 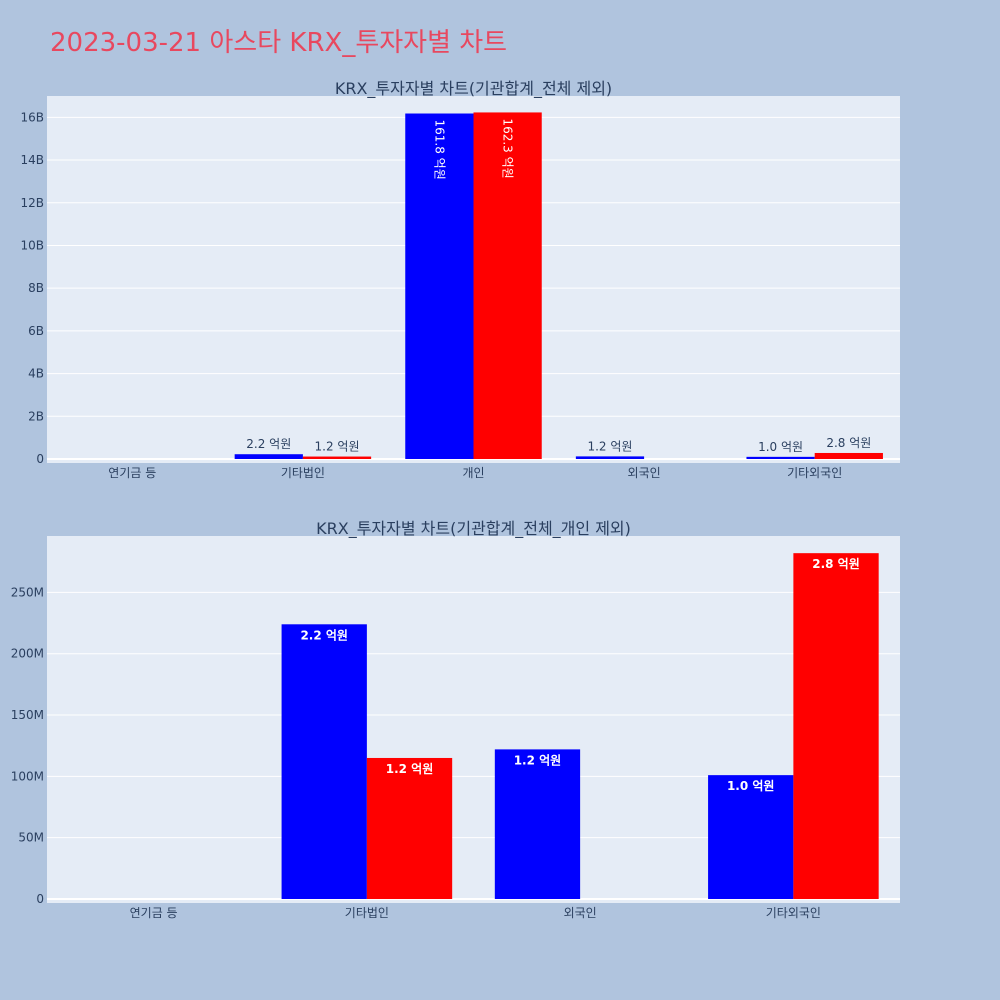 I want to click on y-tick-label: 12B, so click(x=32, y=203).